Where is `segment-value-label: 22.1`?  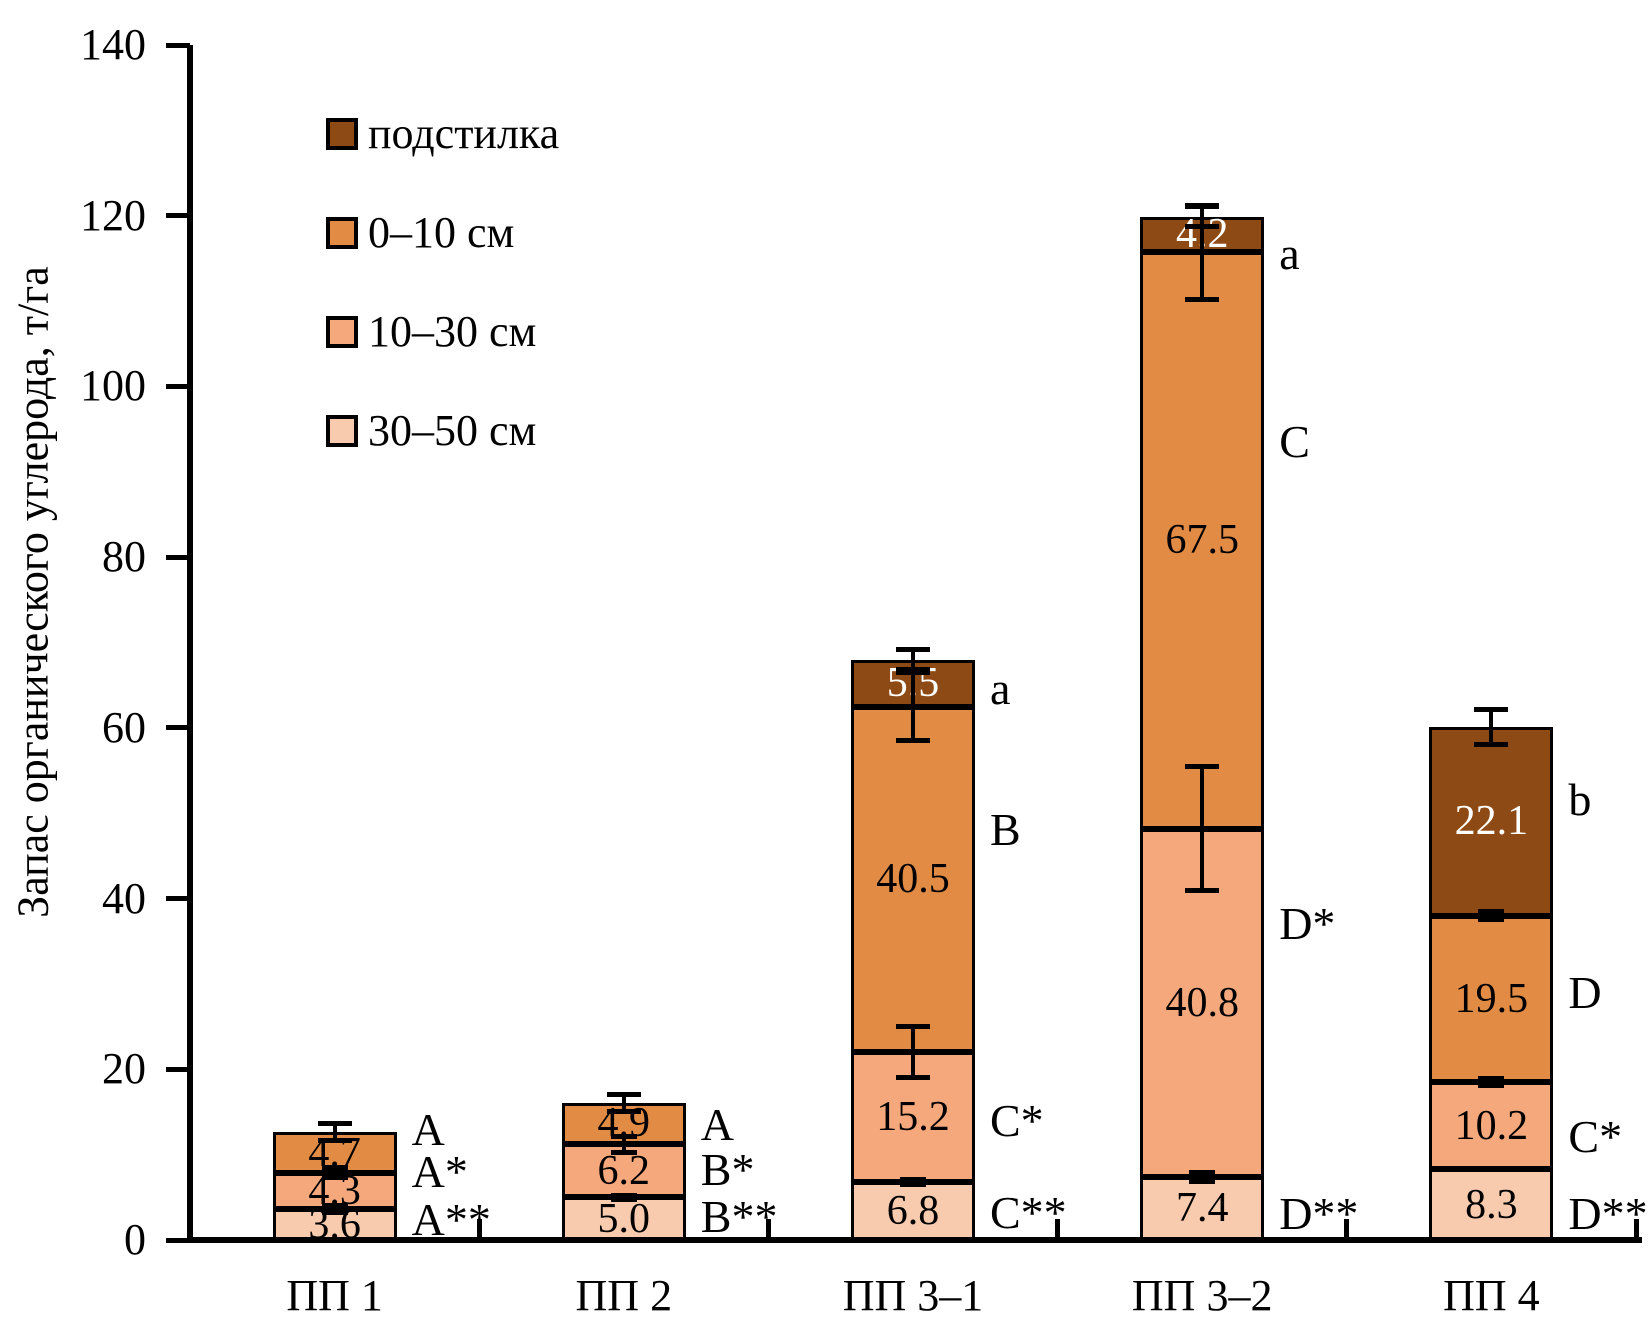 segment-value-label: 22.1 is located at coordinates (1491, 821).